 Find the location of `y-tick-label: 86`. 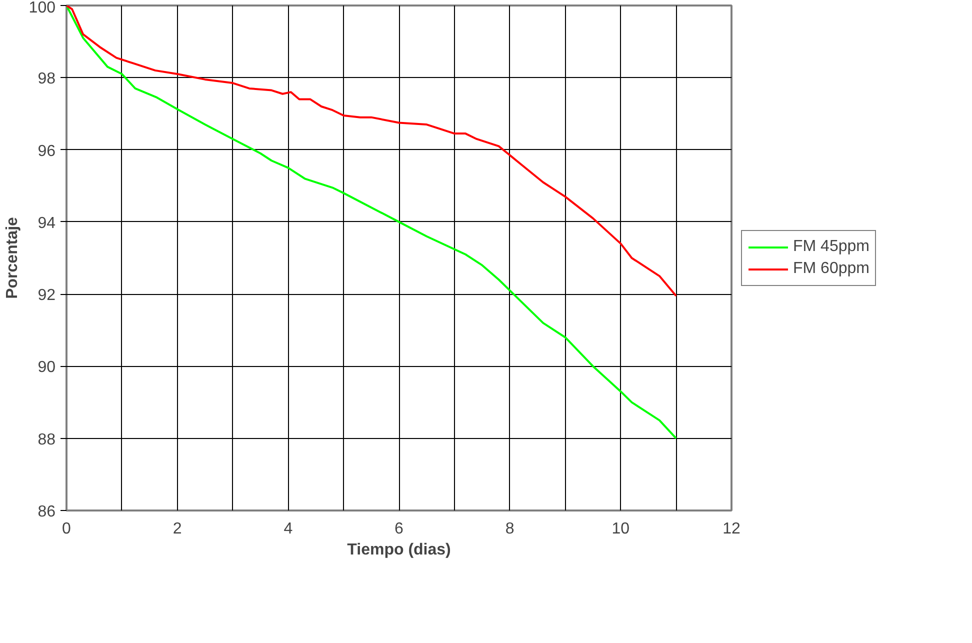

y-tick-label: 86 is located at coordinates (47, 512).